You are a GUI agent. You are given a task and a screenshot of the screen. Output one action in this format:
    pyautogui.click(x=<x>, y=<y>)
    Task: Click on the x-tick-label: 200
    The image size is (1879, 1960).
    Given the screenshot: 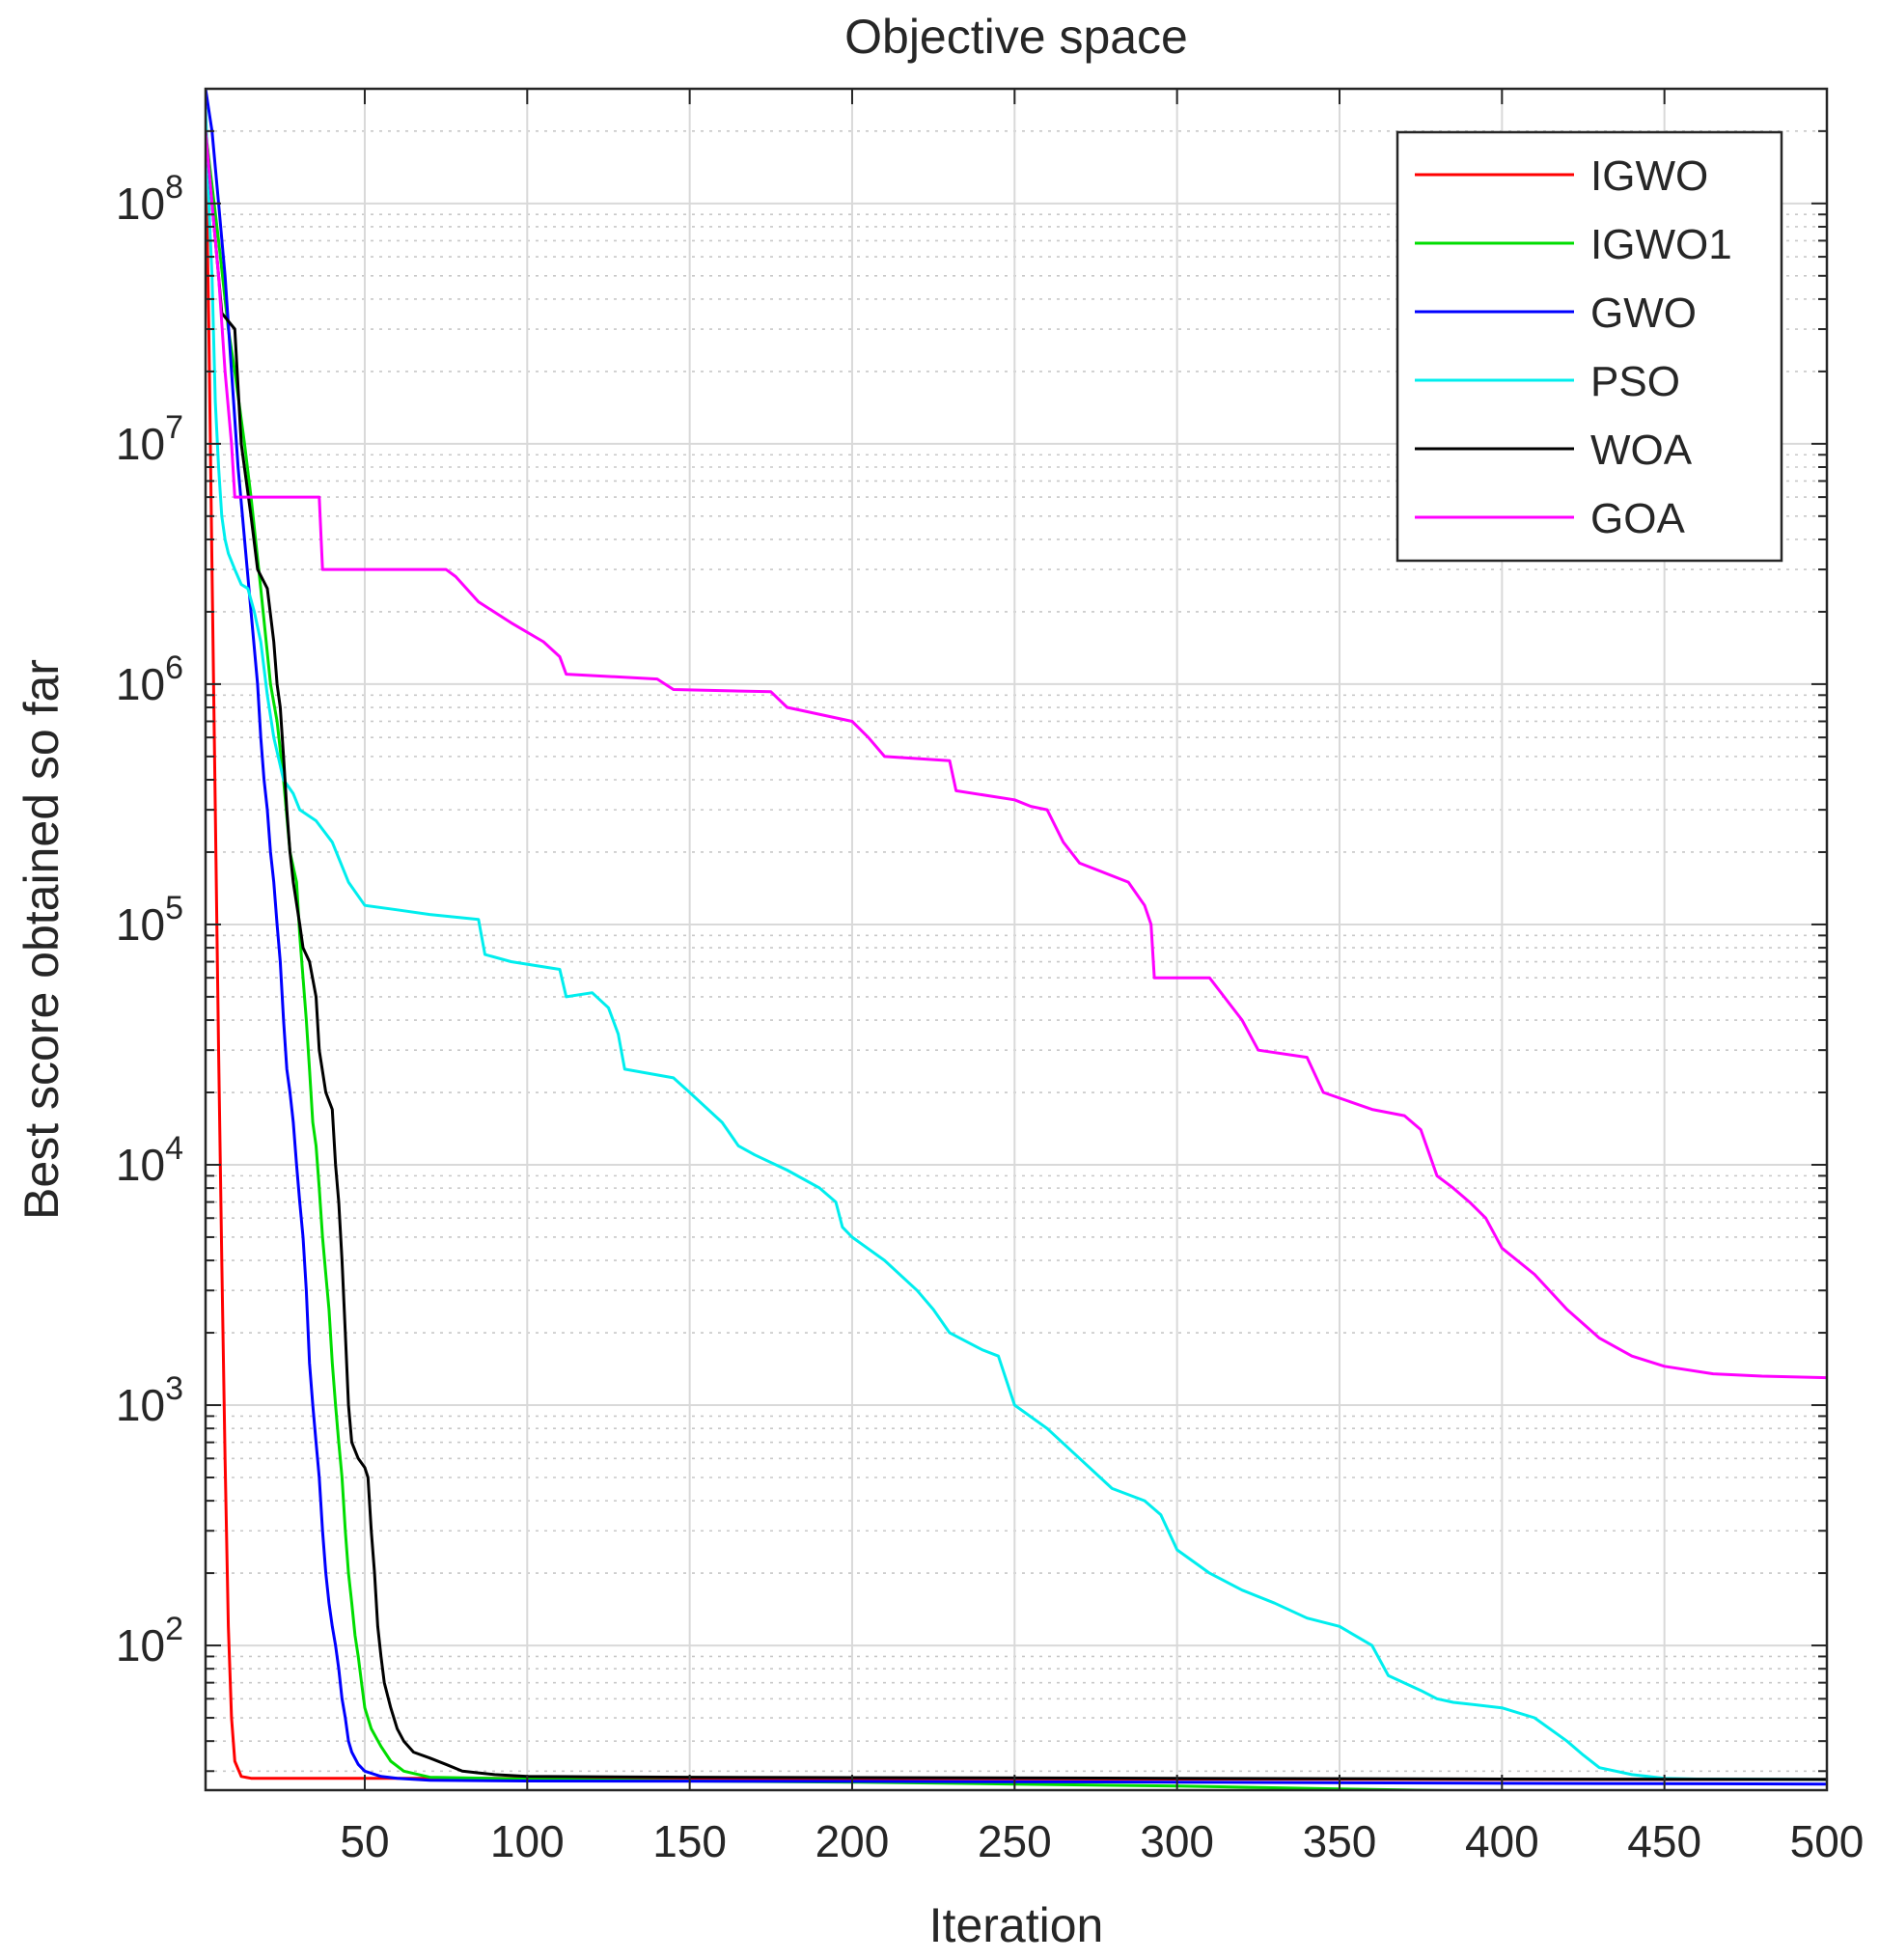 What is the action you would take?
    pyautogui.click(x=852, y=1841)
    